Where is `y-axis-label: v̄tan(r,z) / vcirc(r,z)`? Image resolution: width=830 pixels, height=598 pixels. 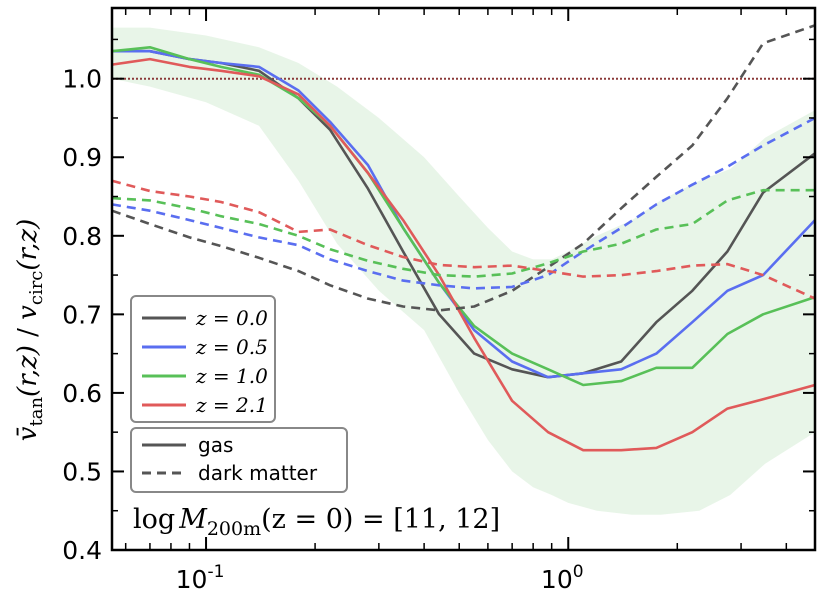 y-axis-label: v̄tan(r,z) / vcirc(r,z) is located at coordinates (30, 330).